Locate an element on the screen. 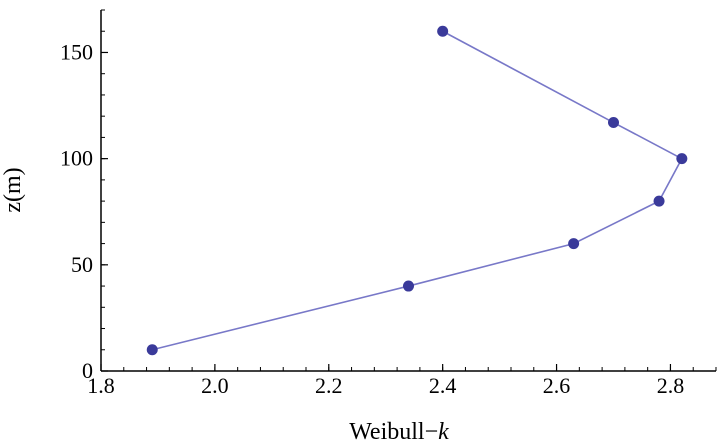 The width and height of the screenshot is (722, 444). x-tick-label: 1.8 is located at coordinates (101, 385).